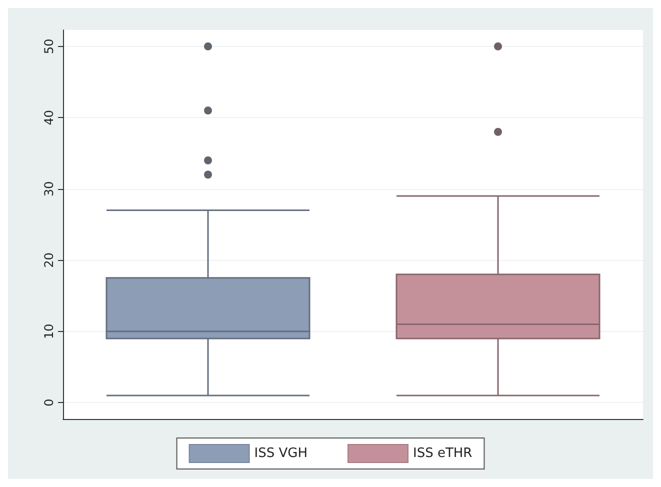 This screenshot has width=661, height=487. Describe the element at coordinates (49, 118) in the screenshot. I see `y-tick-label: 40` at that location.